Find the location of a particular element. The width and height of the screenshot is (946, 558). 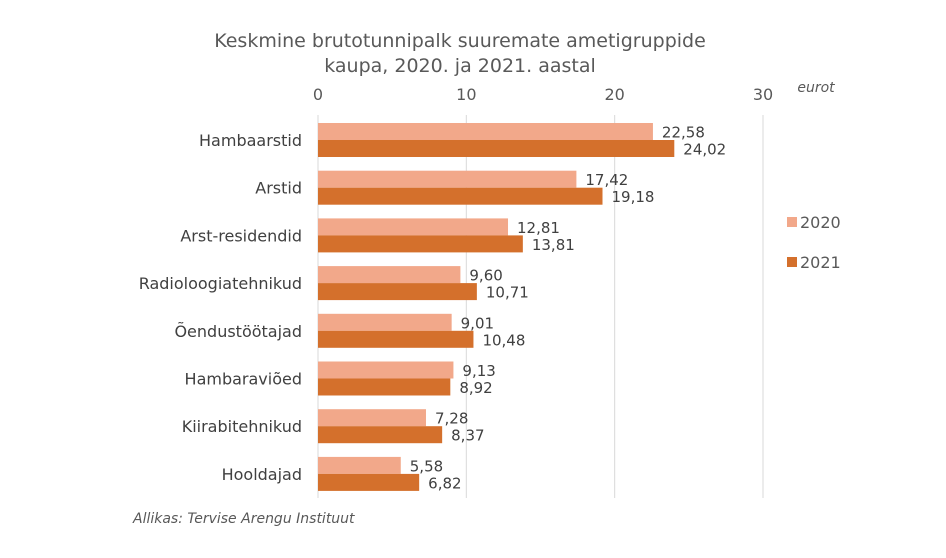

legend-label: 2020 is located at coordinates (820, 222).